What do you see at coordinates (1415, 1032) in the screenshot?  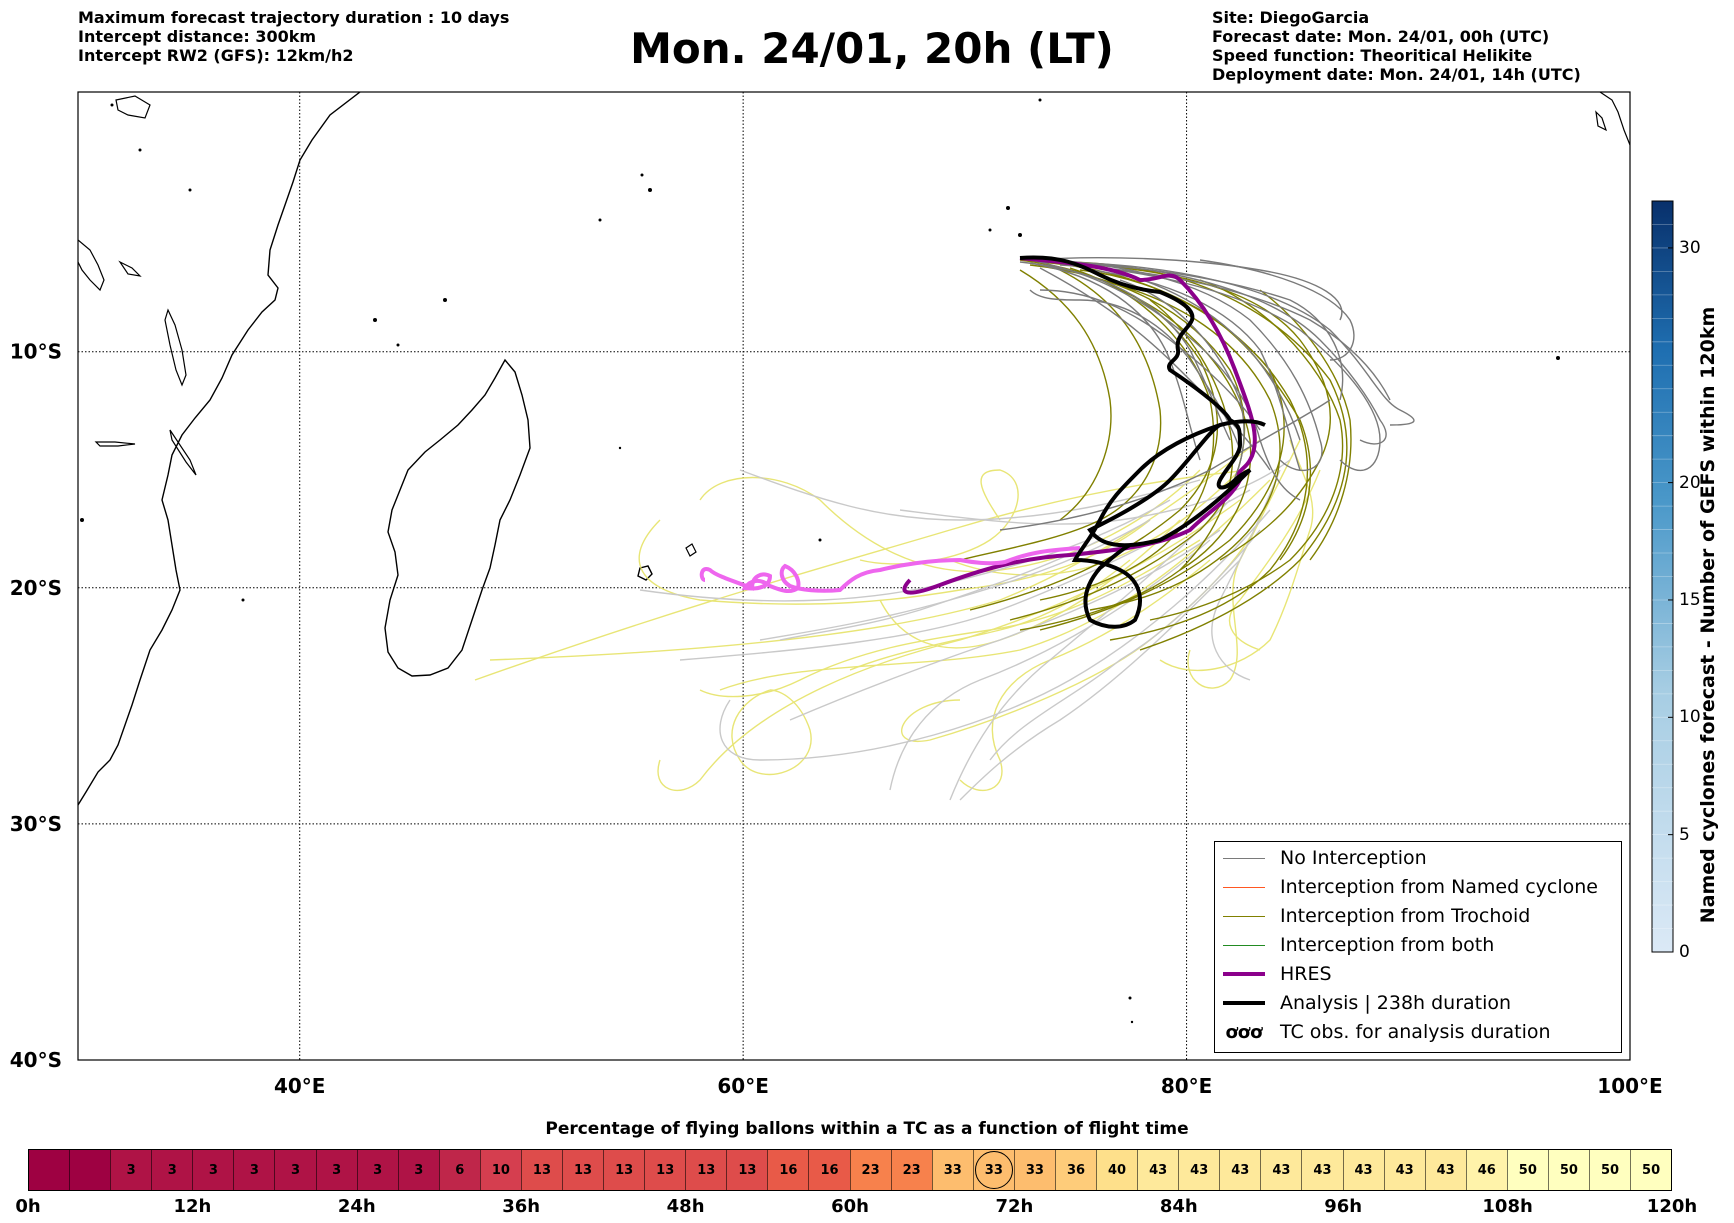 I see `legend-label: TC obs. for analysis duration` at bounding box center [1415, 1032].